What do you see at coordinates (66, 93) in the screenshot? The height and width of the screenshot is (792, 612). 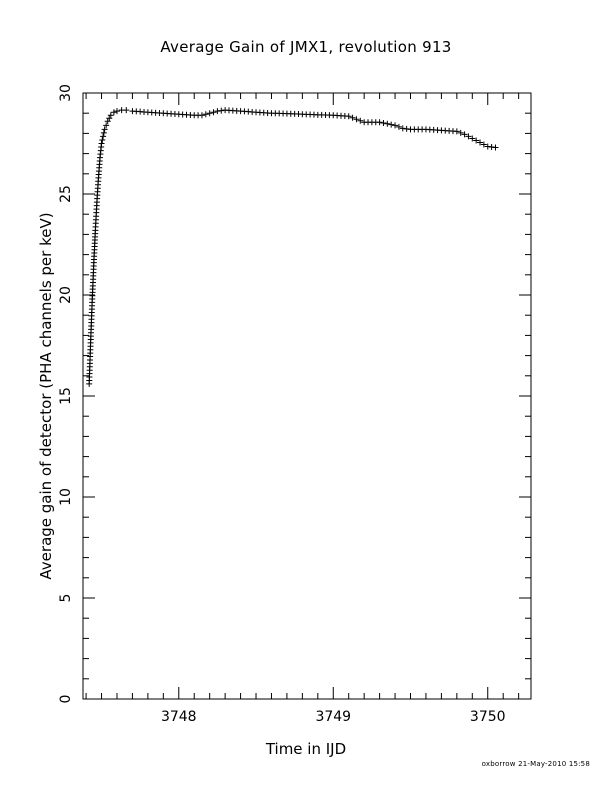 I see `y-tick-label: 30` at bounding box center [66, 93].